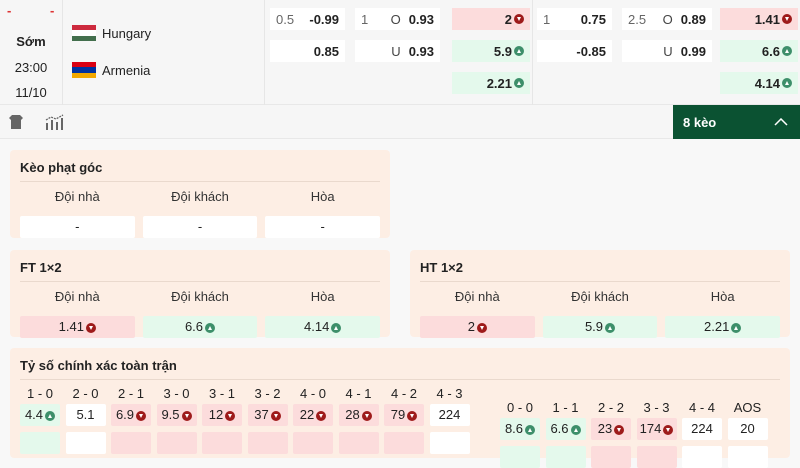  I want to click on hungary-flag-icon, so click(84, 33).